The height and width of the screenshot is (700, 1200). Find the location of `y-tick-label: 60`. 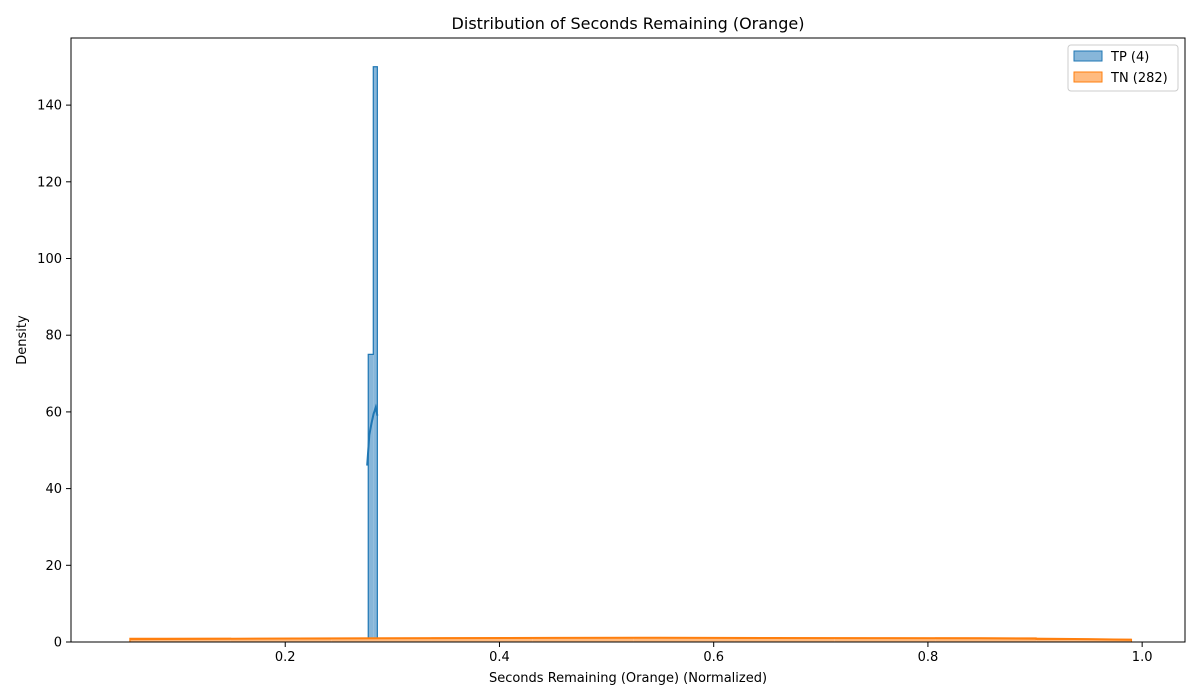

y-tick-label: 60 is located at coordinates (53, 412).